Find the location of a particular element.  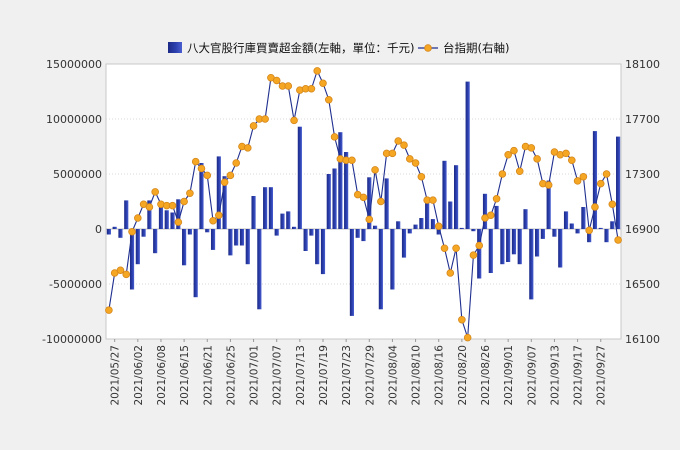

x-axis-tick-label: 2021/09/17 is located at coordinates (579, 375).